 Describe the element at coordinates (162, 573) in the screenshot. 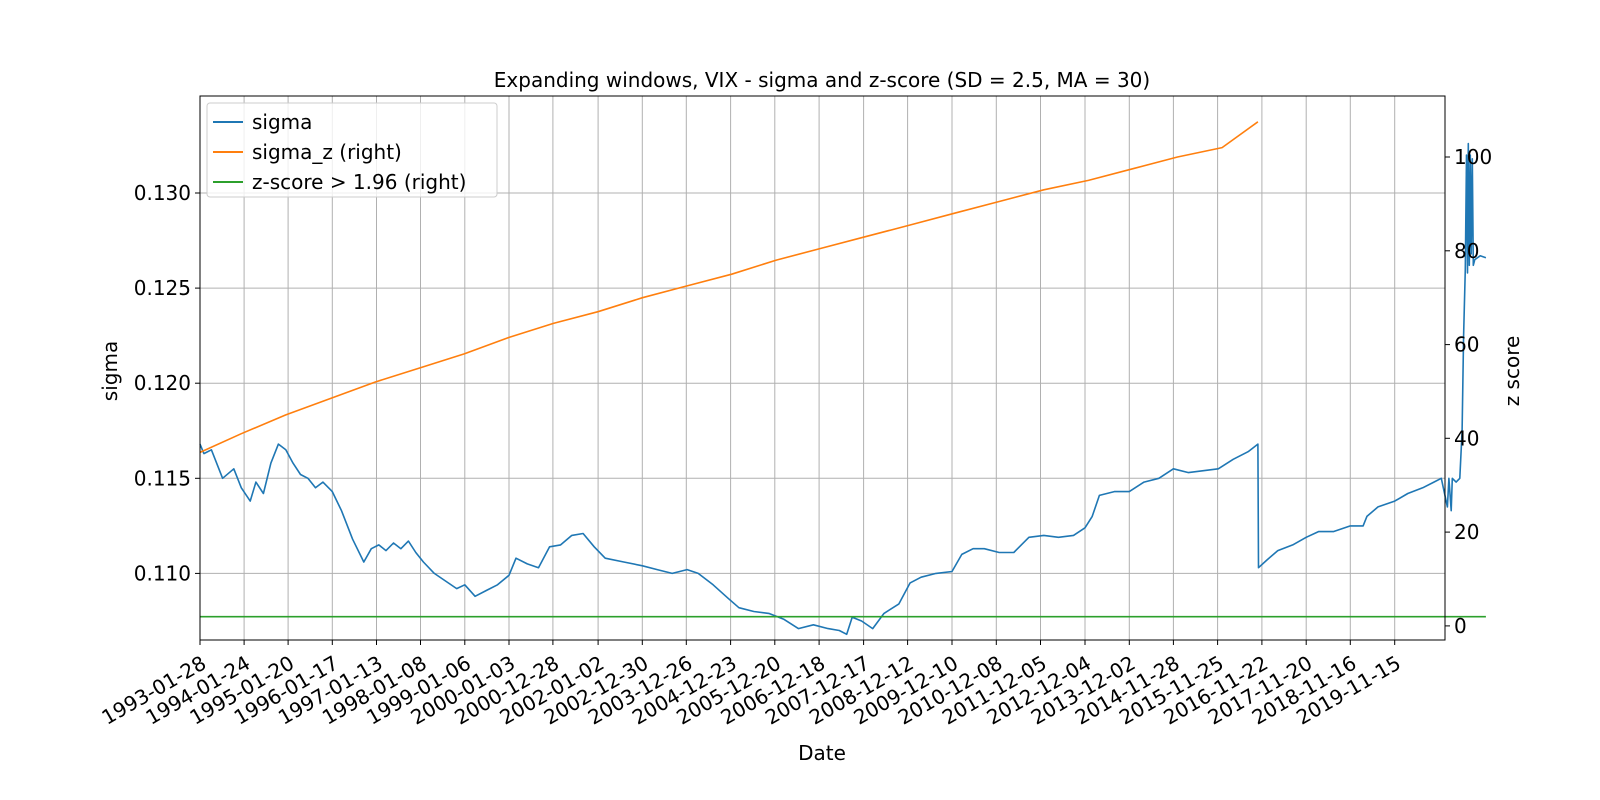

I see `y-tick-label: 0.110` at that location.